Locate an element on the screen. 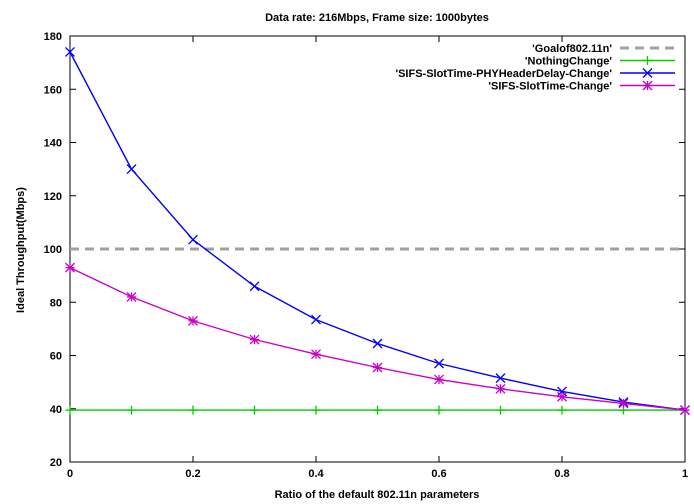  legend-label-0: 'Goalof802.11n' is located at coordinates (572, 49).